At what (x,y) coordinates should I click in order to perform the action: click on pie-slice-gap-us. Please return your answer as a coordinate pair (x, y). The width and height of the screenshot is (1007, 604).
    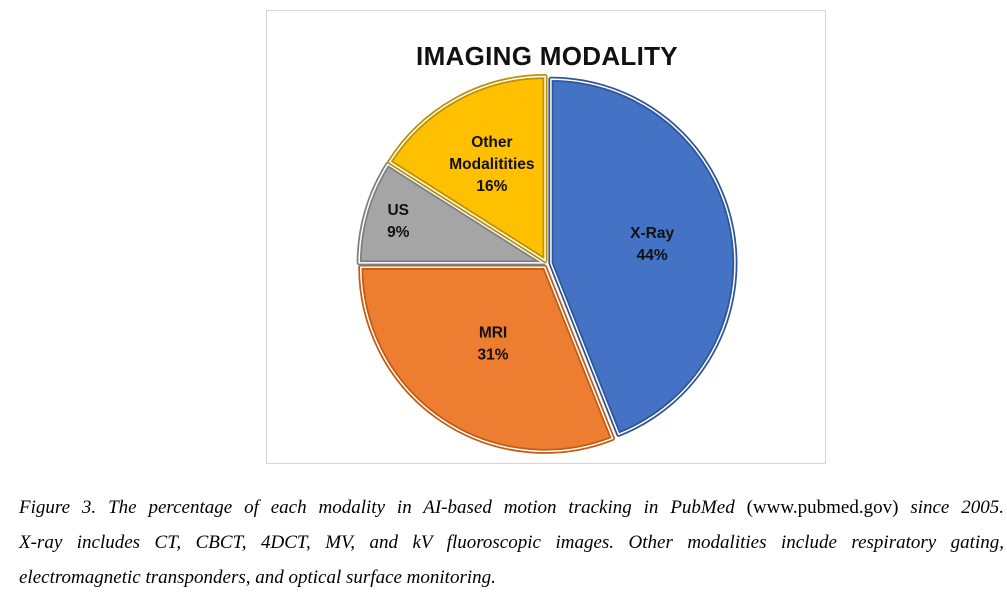
    Looking at the image, I should click on (452, 213).